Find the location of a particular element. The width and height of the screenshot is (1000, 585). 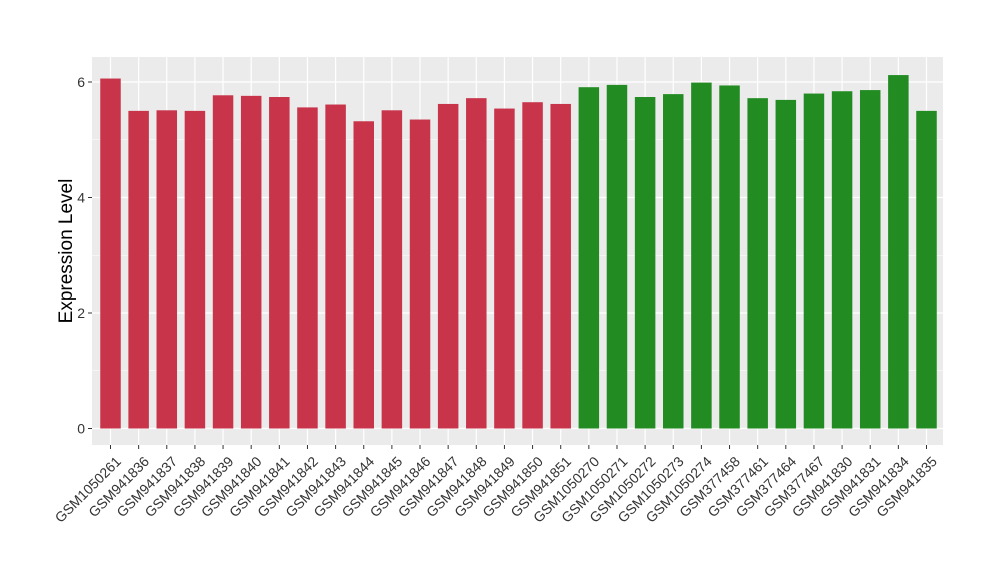

y-tick-label: 0 is located at coordinates (81, 429).